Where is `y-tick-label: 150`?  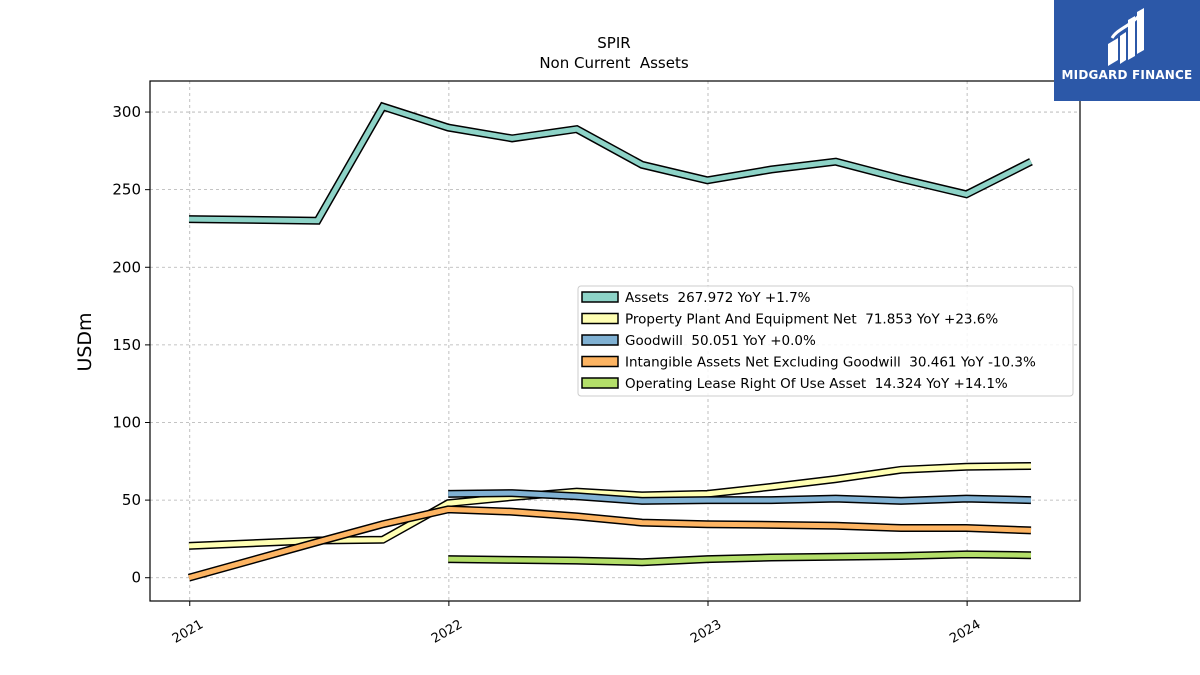 y-tick-label: 150 is located at coordinates (126, 345).